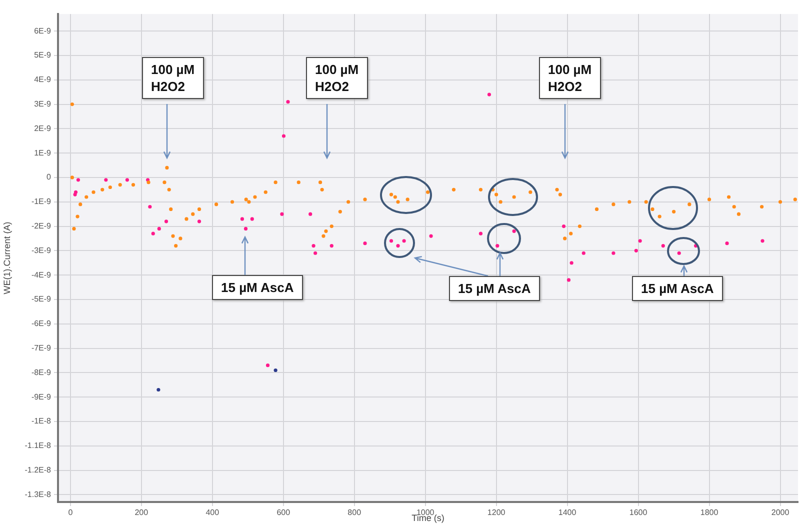 Image resolution: width=802 pixels, height=524 pixels. Describe the element at coordinates (41, 250) in the screenshot. I see `y-tick-label: -3E-9` at that location.